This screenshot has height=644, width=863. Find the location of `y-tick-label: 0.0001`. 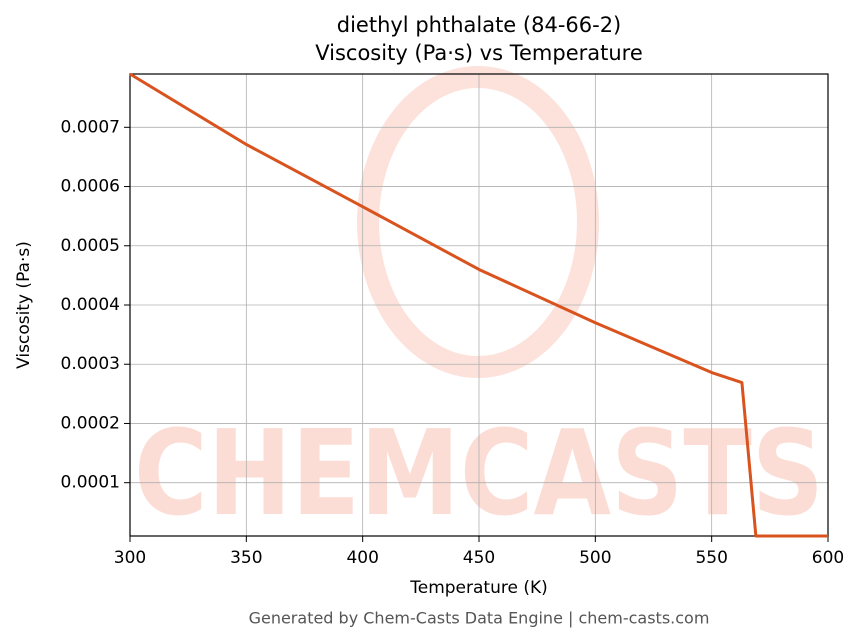

y-tick-label: 0.0001 is located at coordinates (90, 483).